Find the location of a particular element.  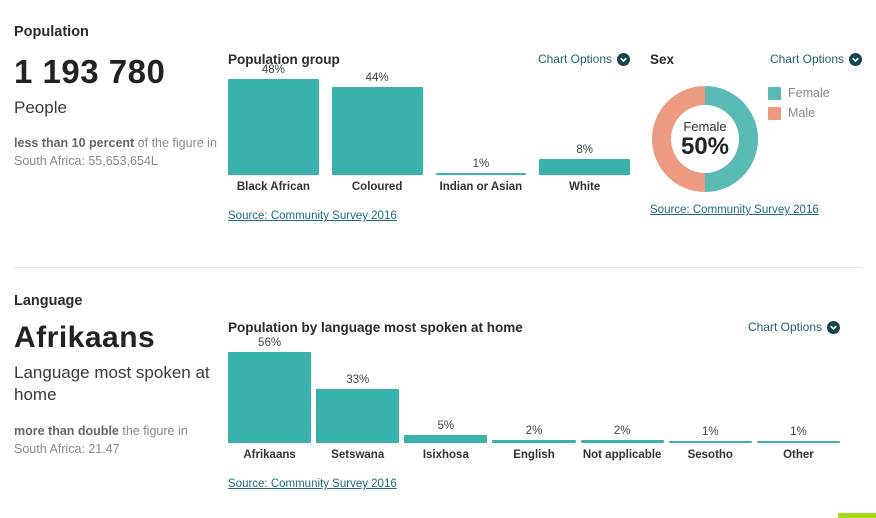

sex-chart-legend: Female Male is located at coordinates (799, 103).